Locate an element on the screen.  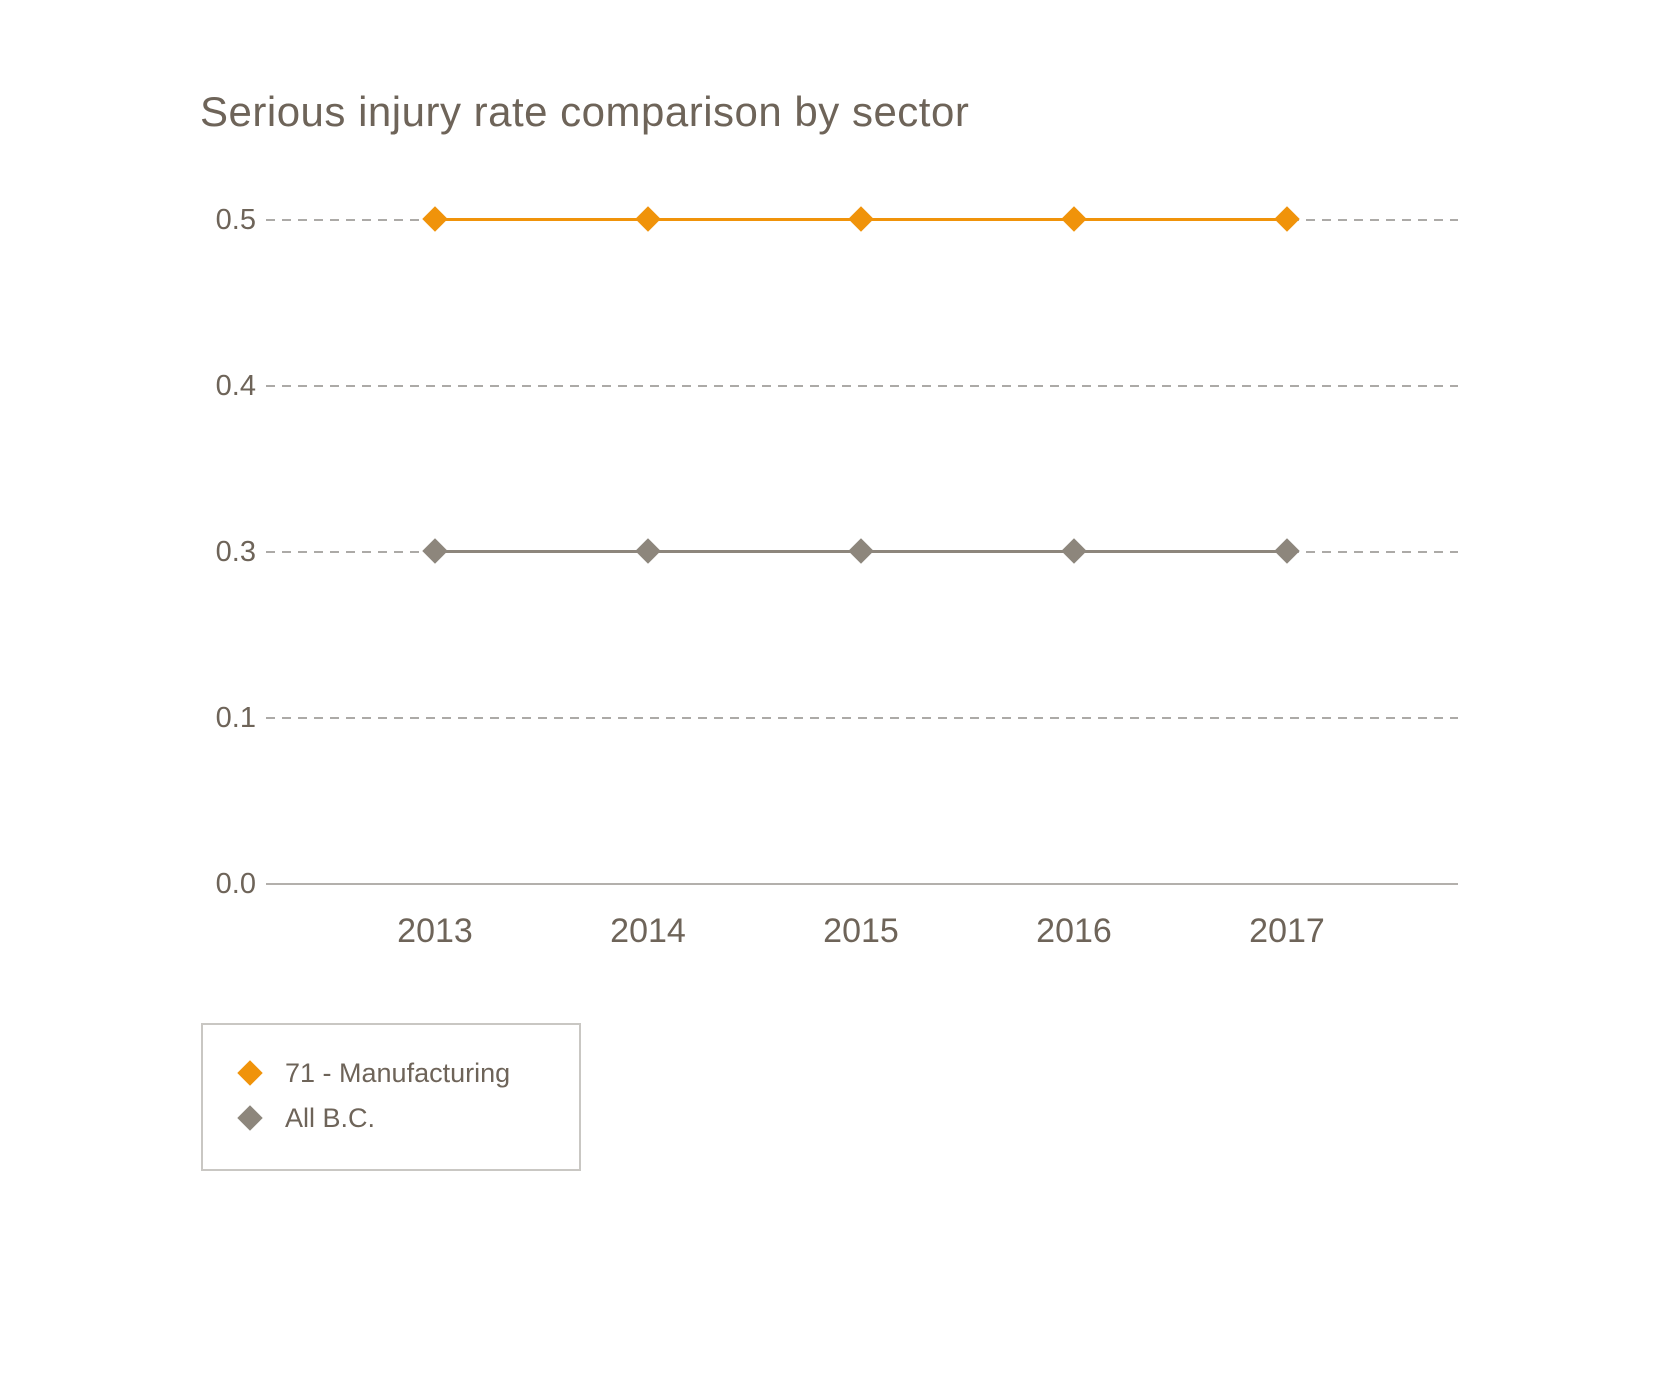
legend-label: 71 - Manufacturing is located at coordinates (398, 1073).